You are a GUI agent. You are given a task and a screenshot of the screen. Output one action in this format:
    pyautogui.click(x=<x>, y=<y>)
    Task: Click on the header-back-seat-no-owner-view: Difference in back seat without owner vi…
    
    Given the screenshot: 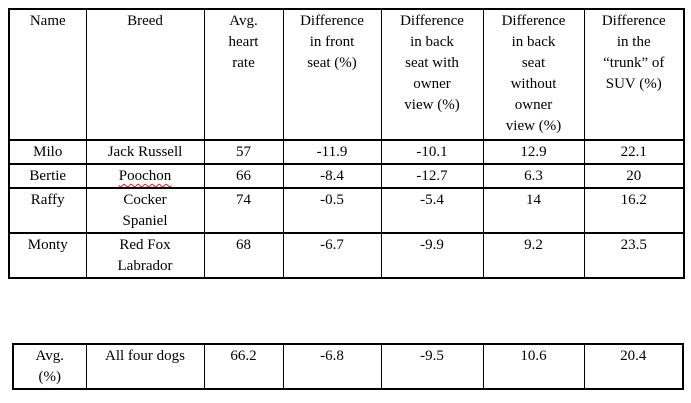 What is the action you would take?
    pyautogui.click(x=533, y=74)
    